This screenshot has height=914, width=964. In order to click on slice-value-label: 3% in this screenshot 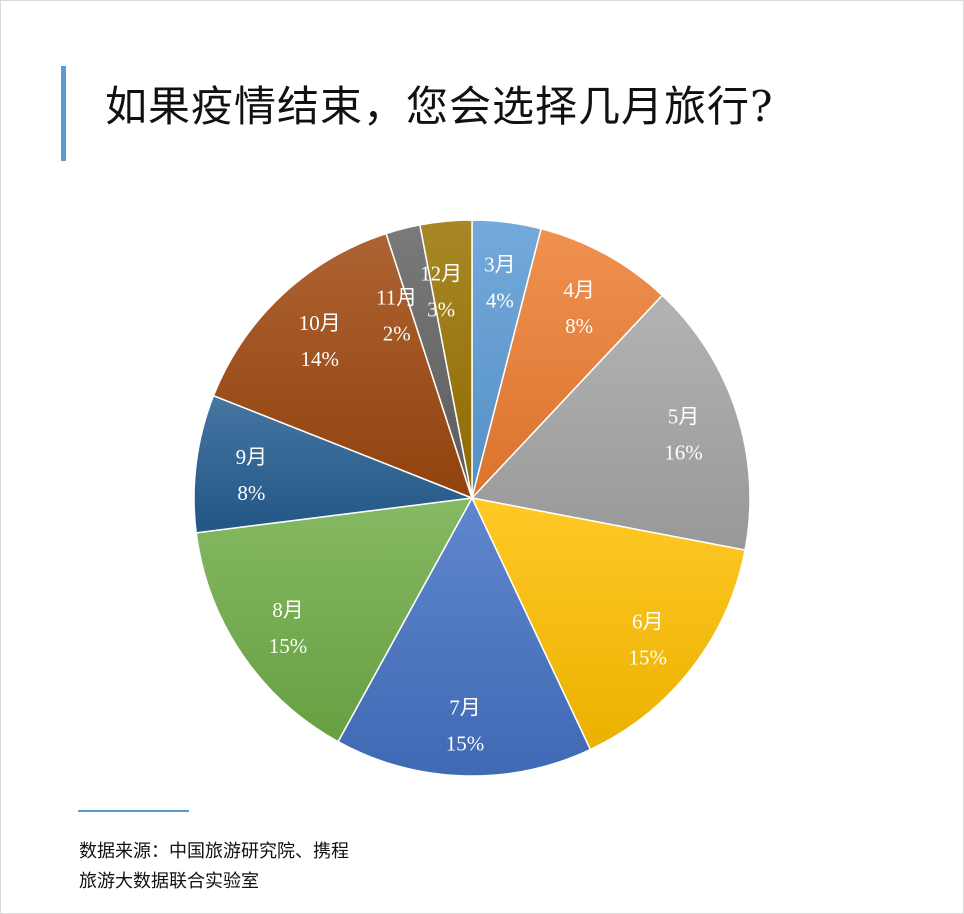, I will do `click(441, 310)`.